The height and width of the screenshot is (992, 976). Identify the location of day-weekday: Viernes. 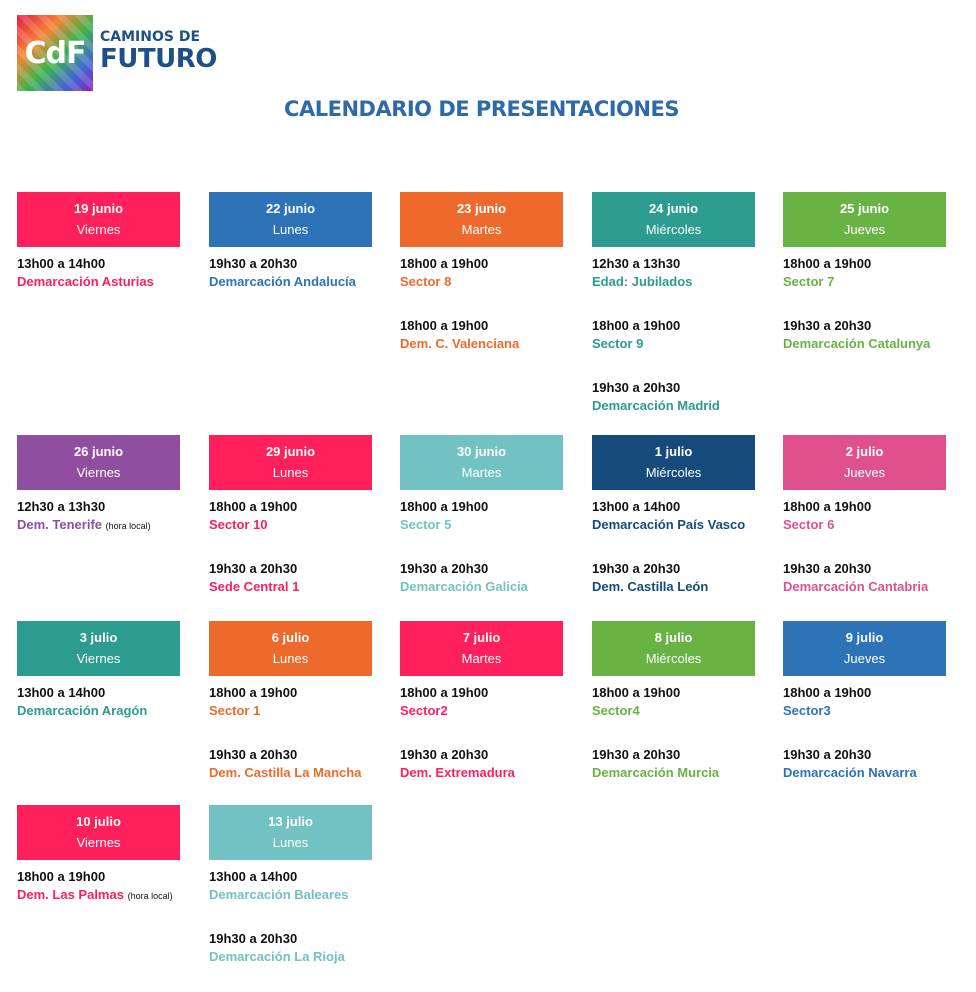
(98, 842).